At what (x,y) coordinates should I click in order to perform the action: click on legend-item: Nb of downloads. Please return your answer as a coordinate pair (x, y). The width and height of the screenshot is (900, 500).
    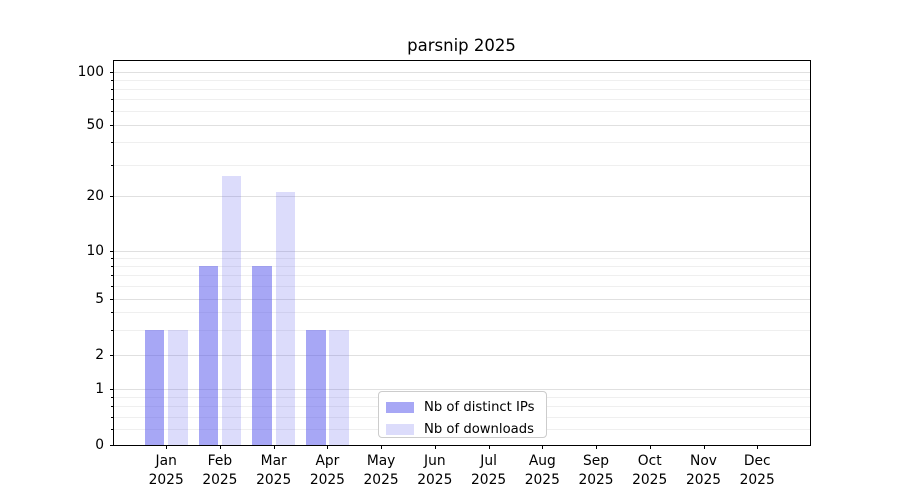
    Looking at the image, I should click on (462, 429).